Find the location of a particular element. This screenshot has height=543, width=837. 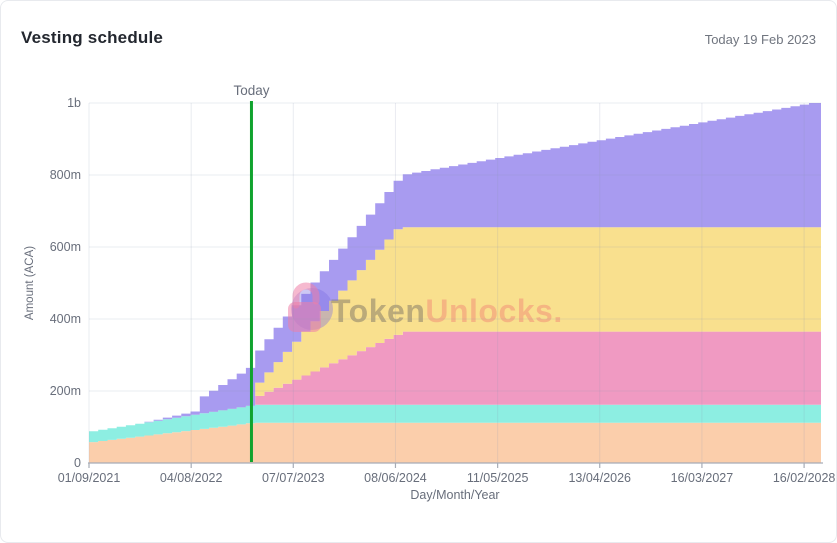

watermark-text: TokenUnlocks. is located at coordinates (447, 311).